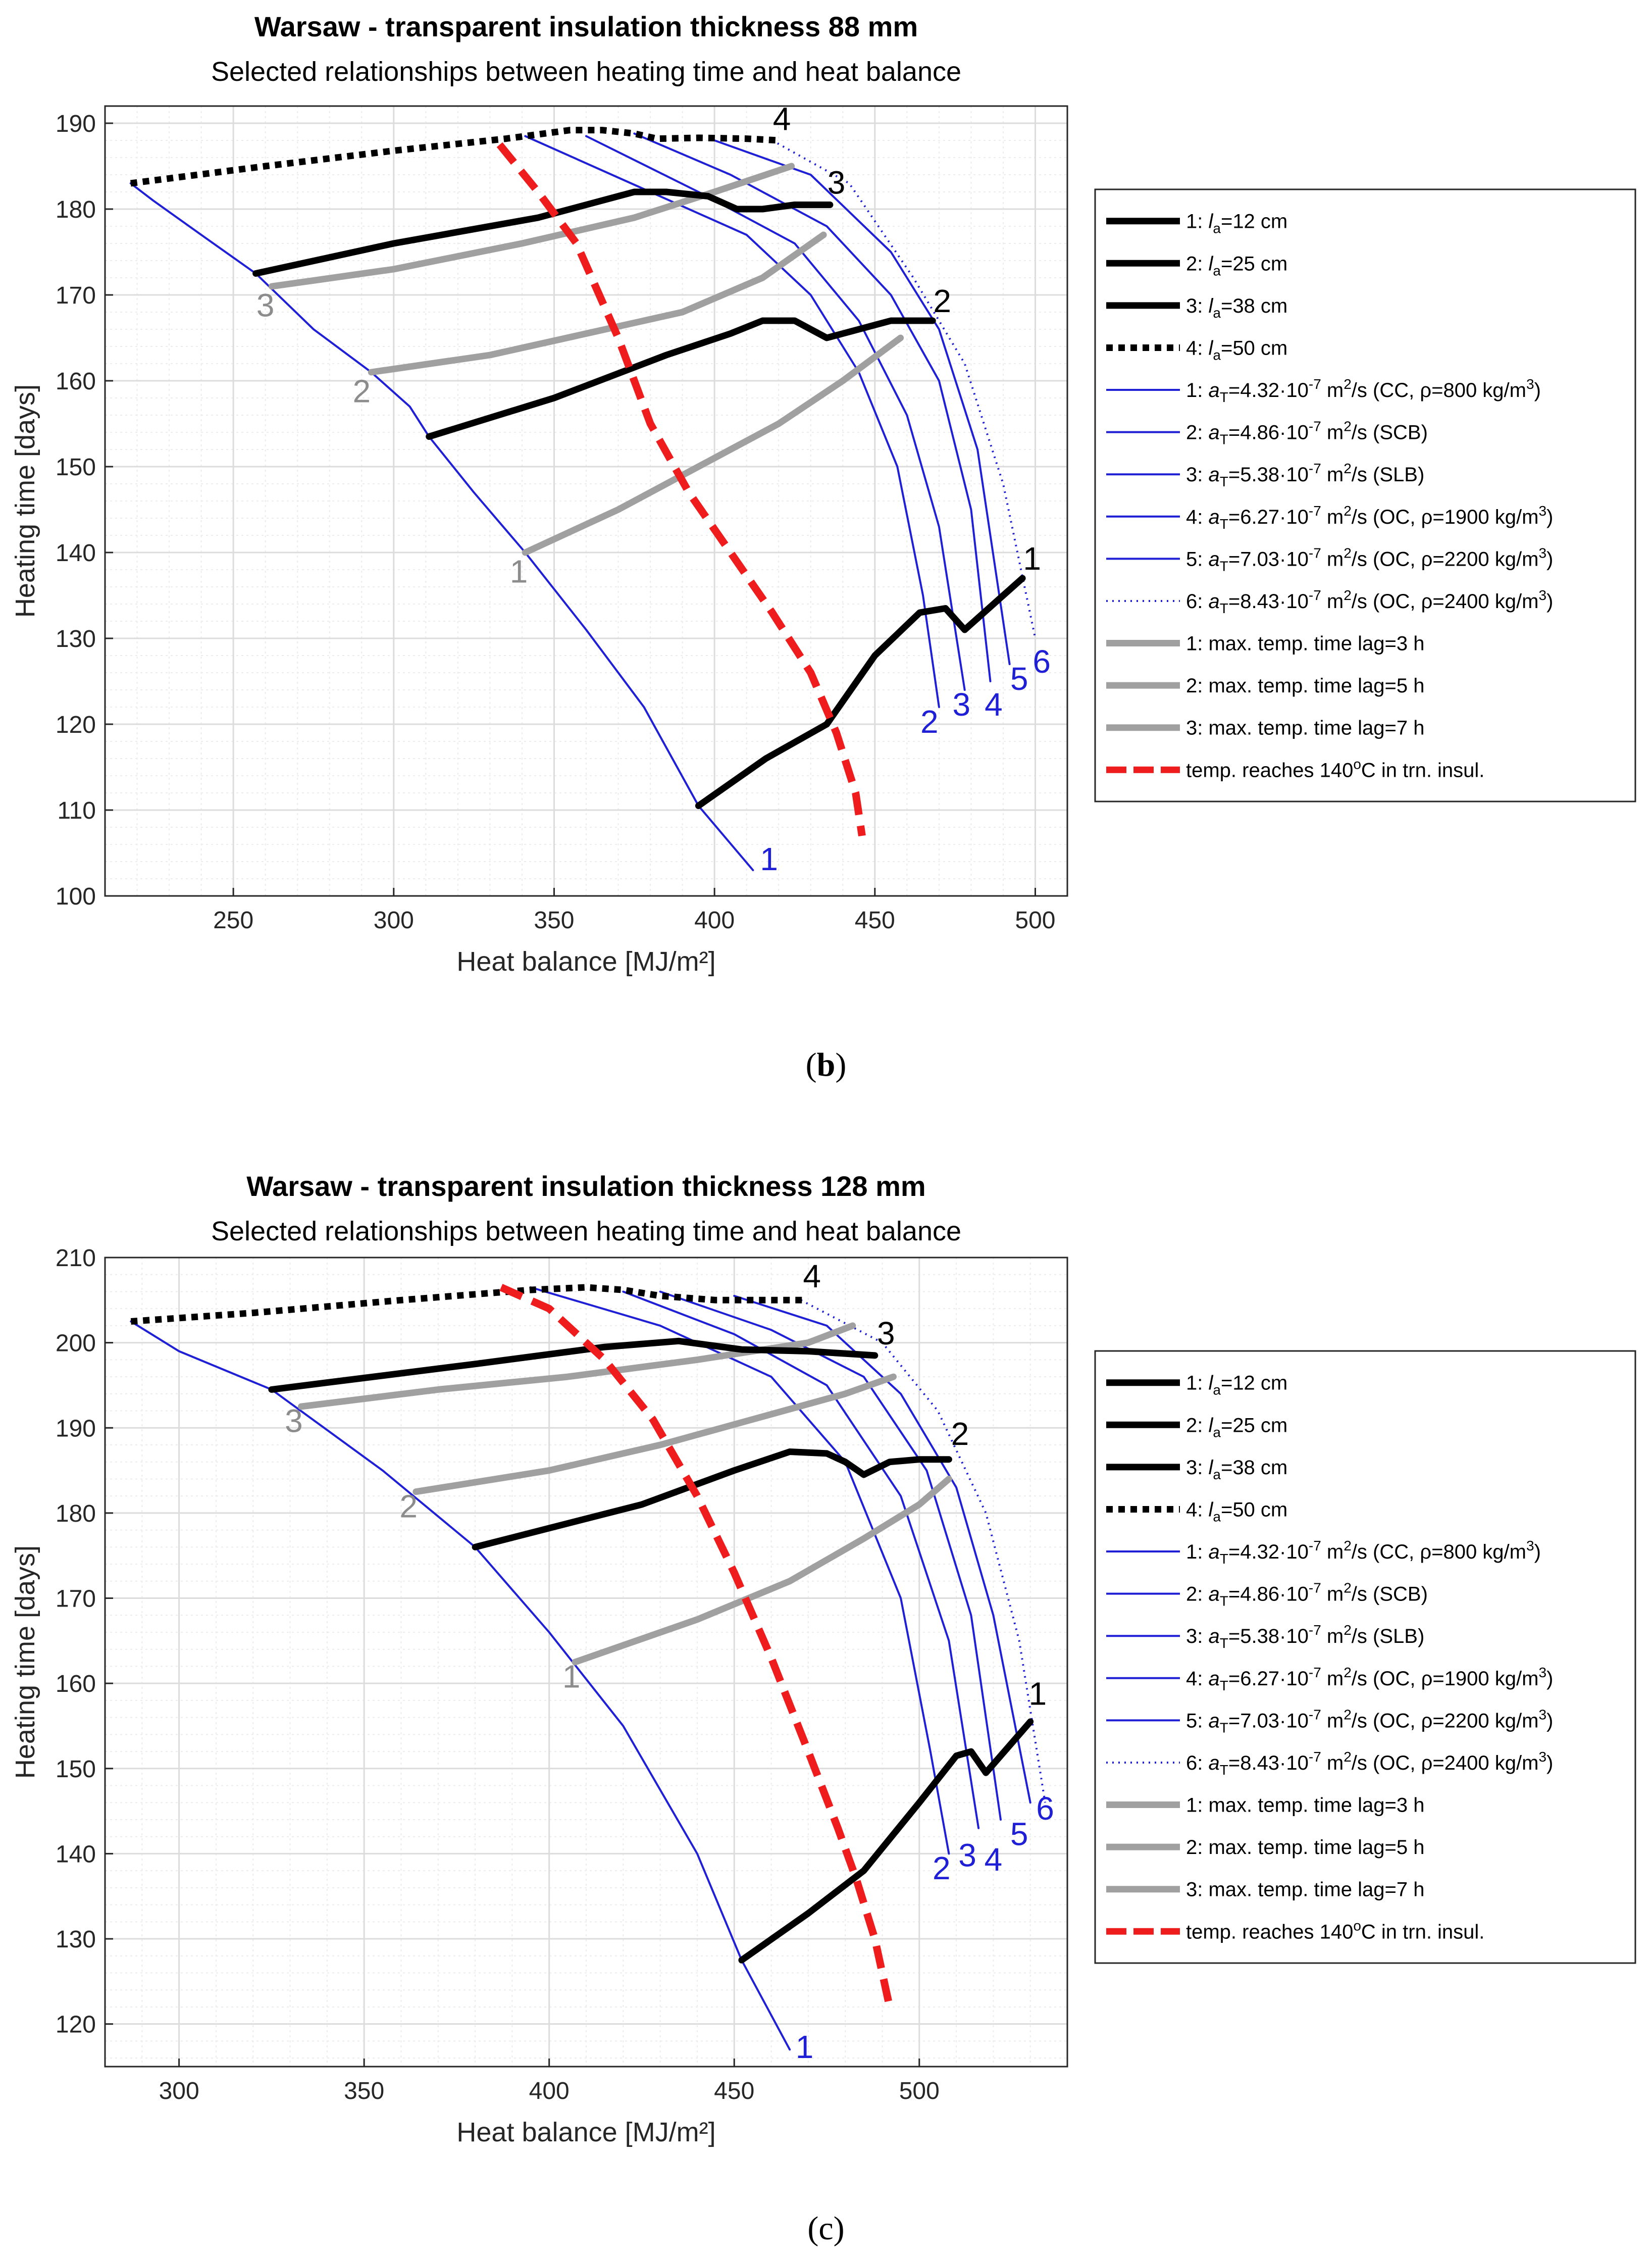 The height and width of the screenshot is (2257, 1652). I want to click on legend-entry: temp. reaches 140oC in trn. insul., so click(1335, 1930).